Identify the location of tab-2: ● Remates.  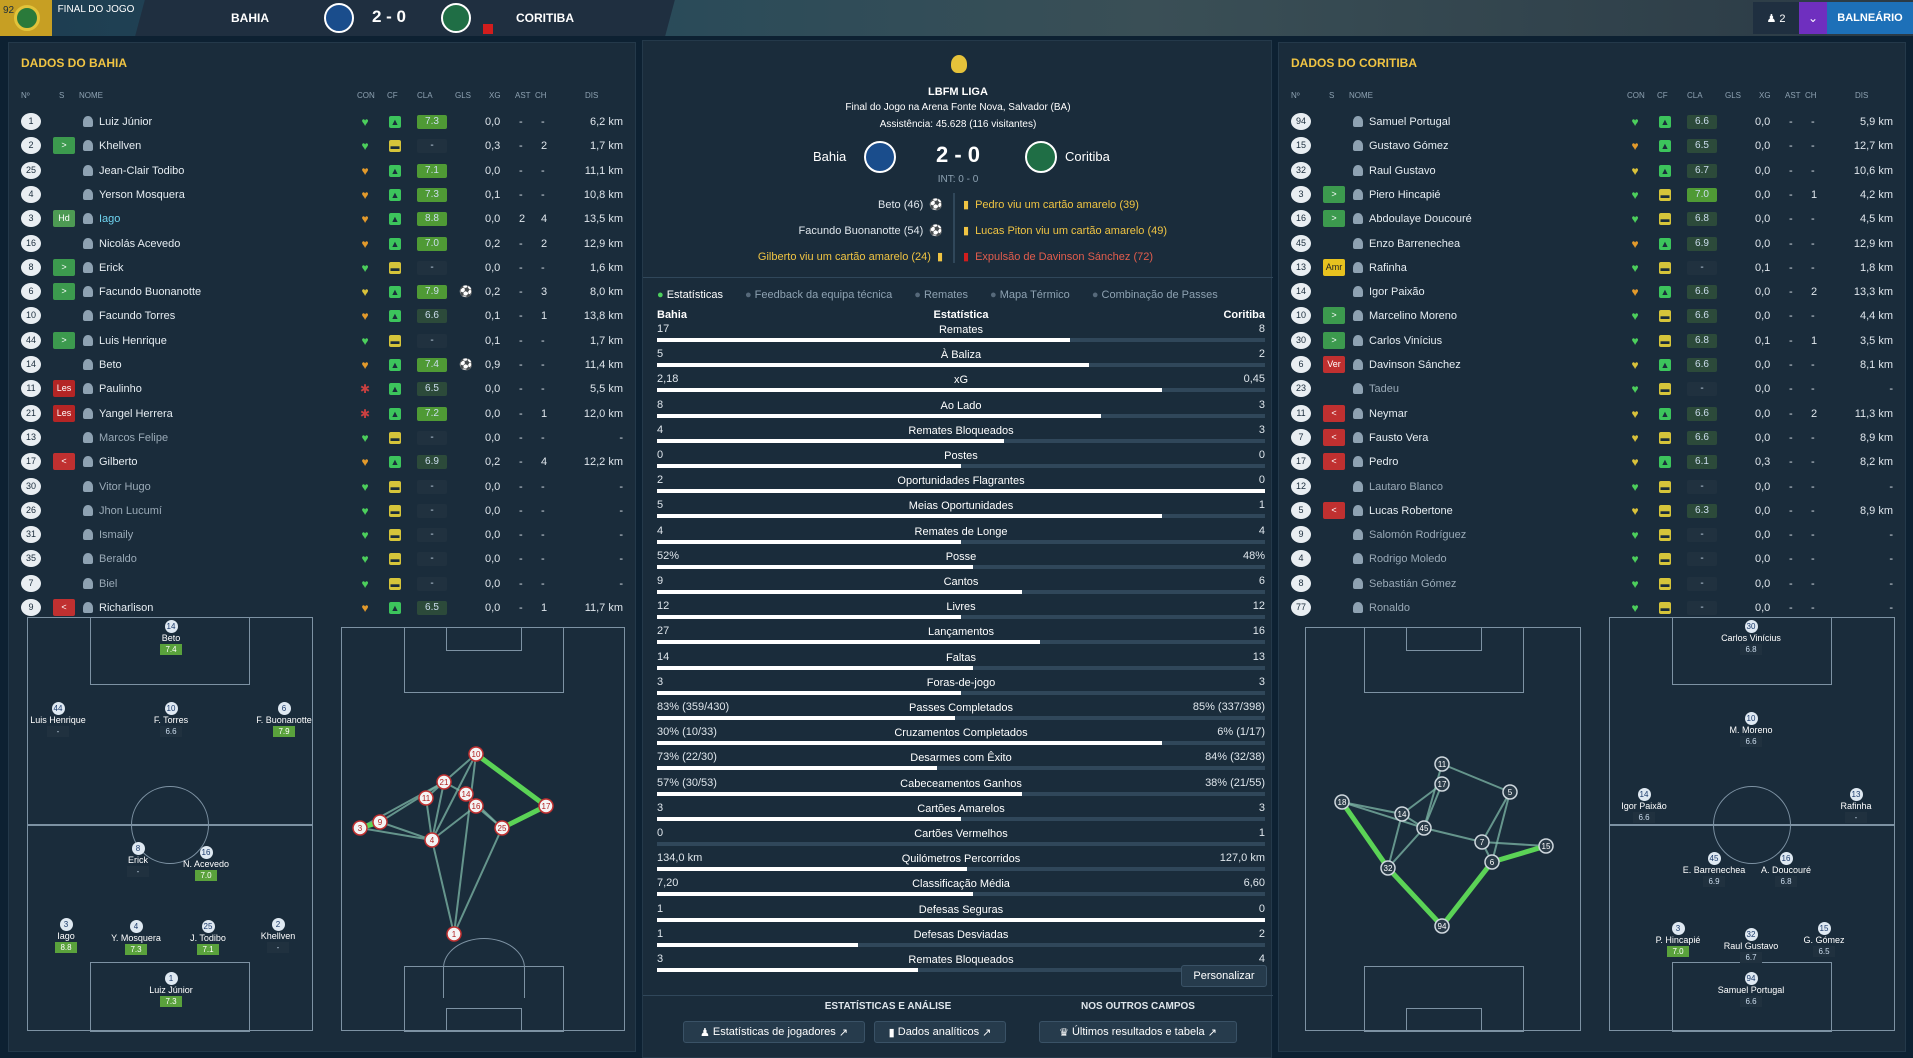
(941, 295).